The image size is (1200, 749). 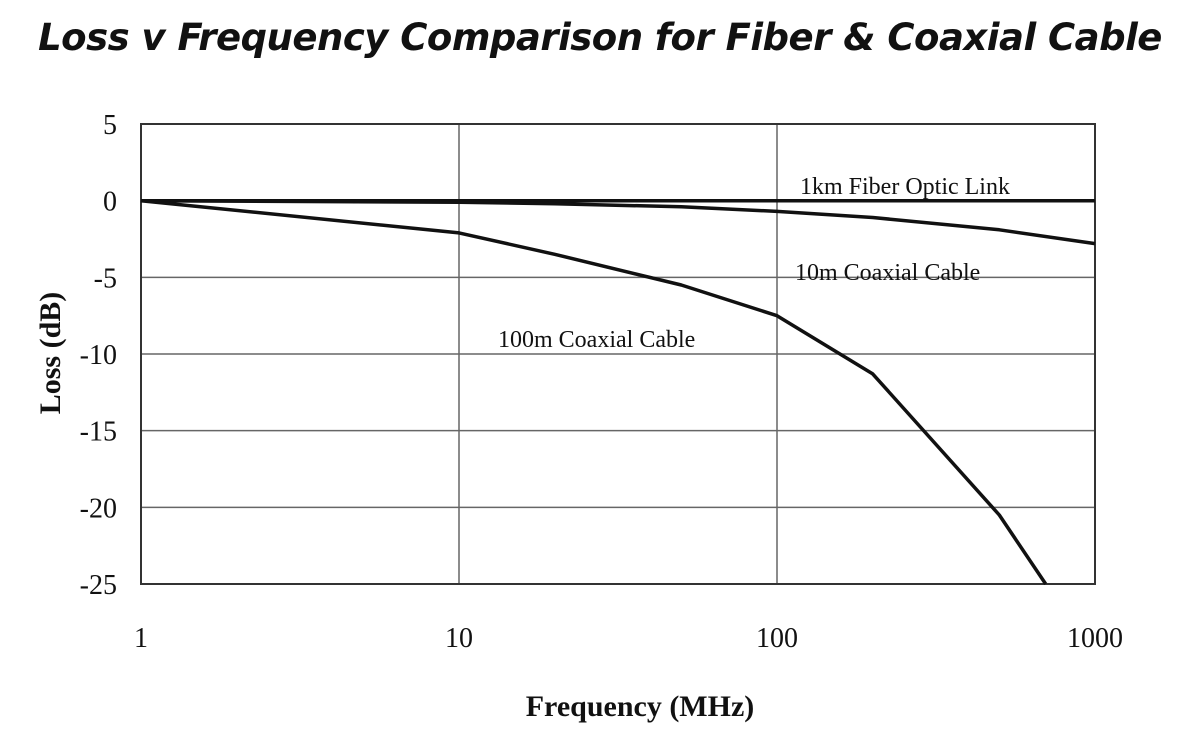 What do you see at coordinates (98, 508) in the screenshot?
I see `y-tick-label: -20` at bounding box center [98, 508].